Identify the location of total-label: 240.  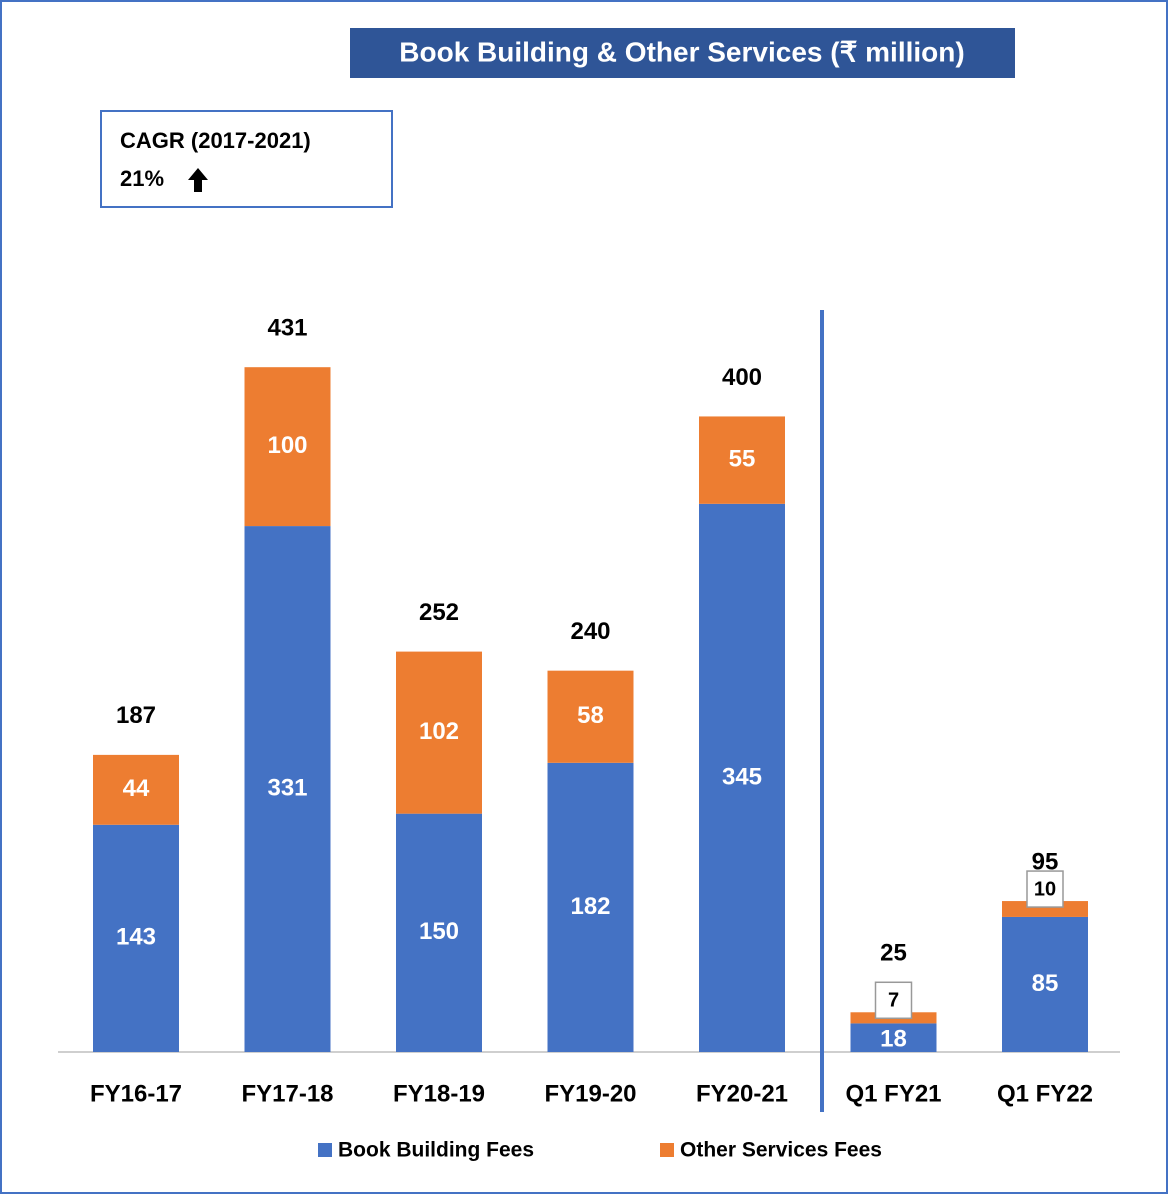
(590, 631).